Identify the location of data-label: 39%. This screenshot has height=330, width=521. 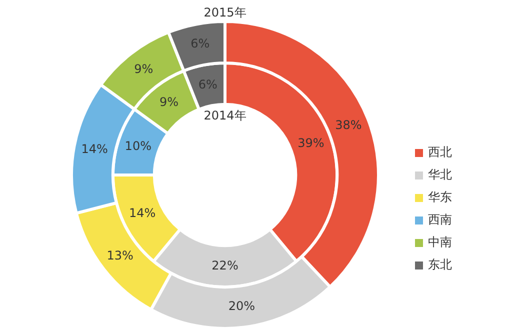
(311, 143).